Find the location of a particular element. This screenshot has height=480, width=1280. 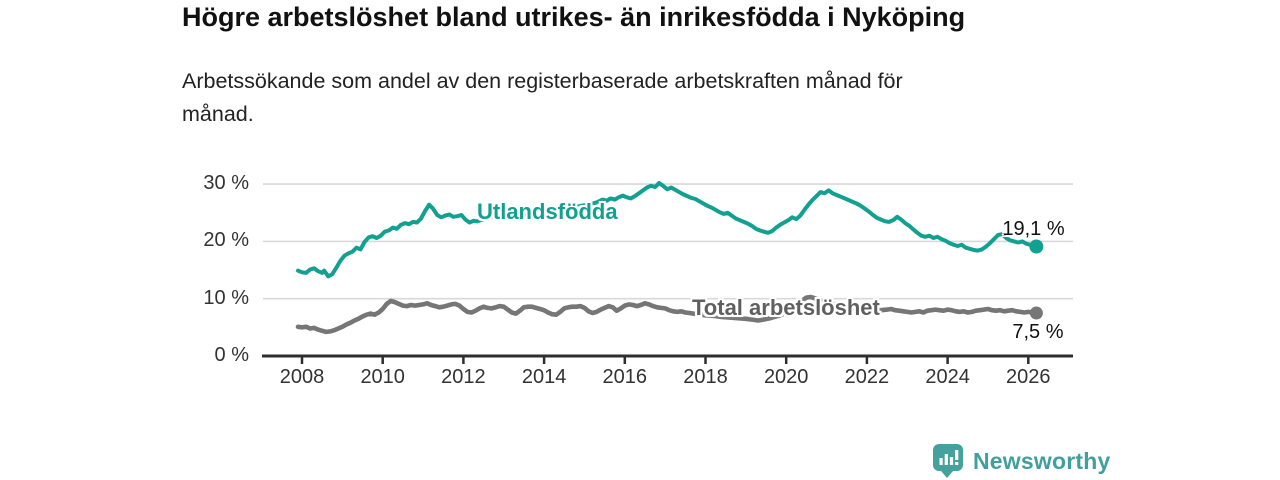

series-end-dot-total is located at coordinates (1036, 313).